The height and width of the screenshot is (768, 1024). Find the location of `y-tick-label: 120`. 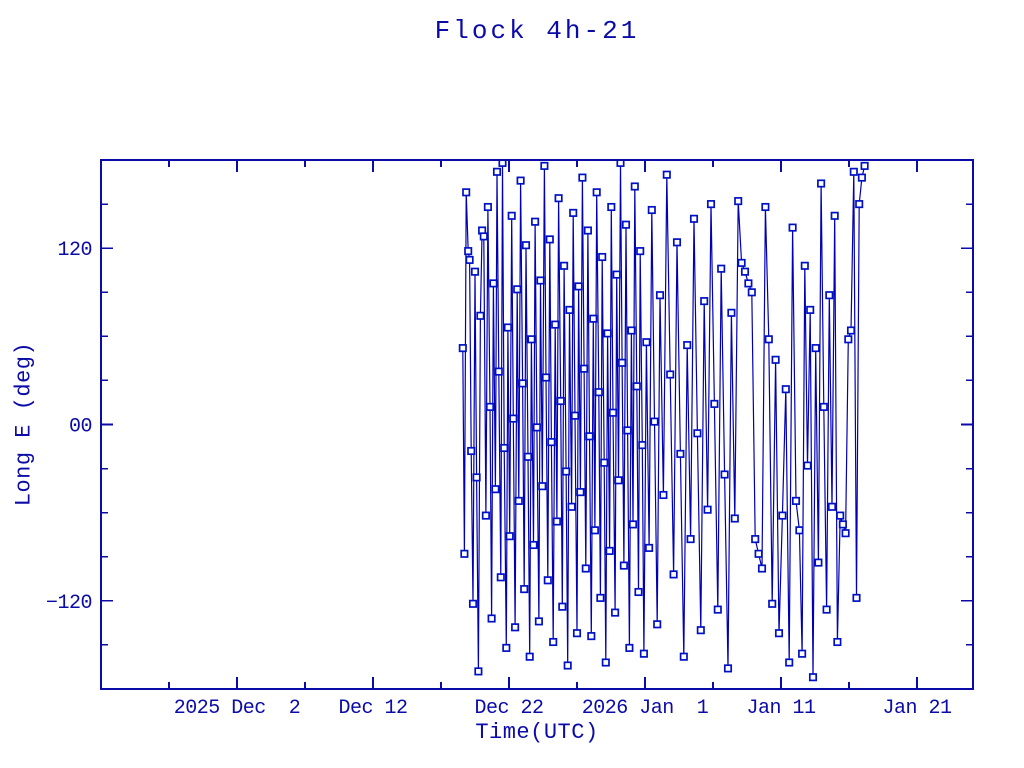

y-tick-label: 120 is located at coordinates (74, 250).